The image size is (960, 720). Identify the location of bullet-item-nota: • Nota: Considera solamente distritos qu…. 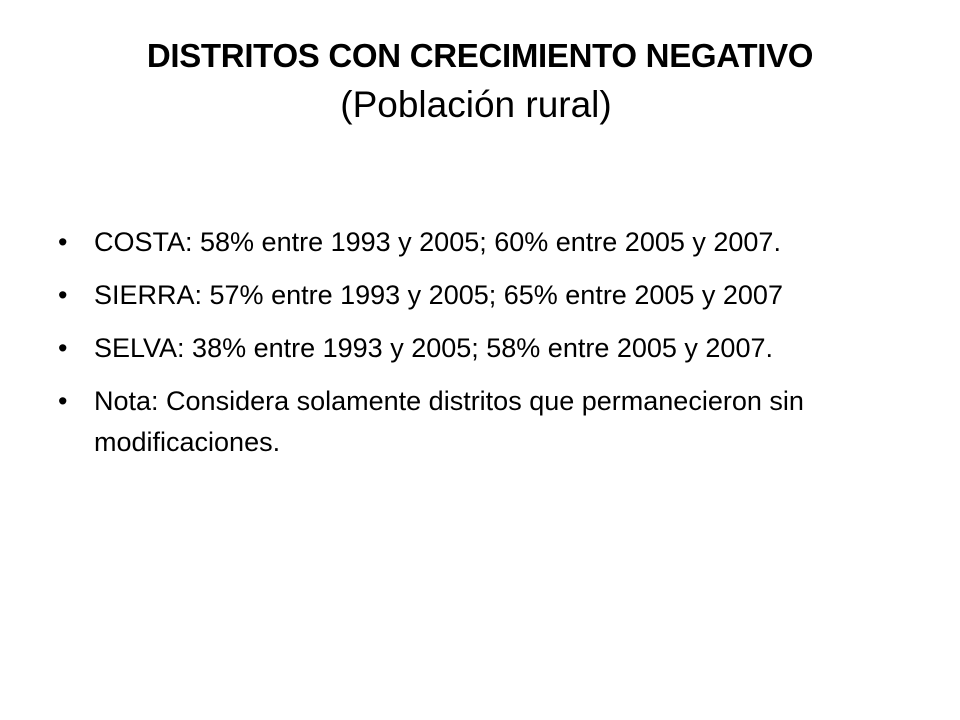
(481, 422).